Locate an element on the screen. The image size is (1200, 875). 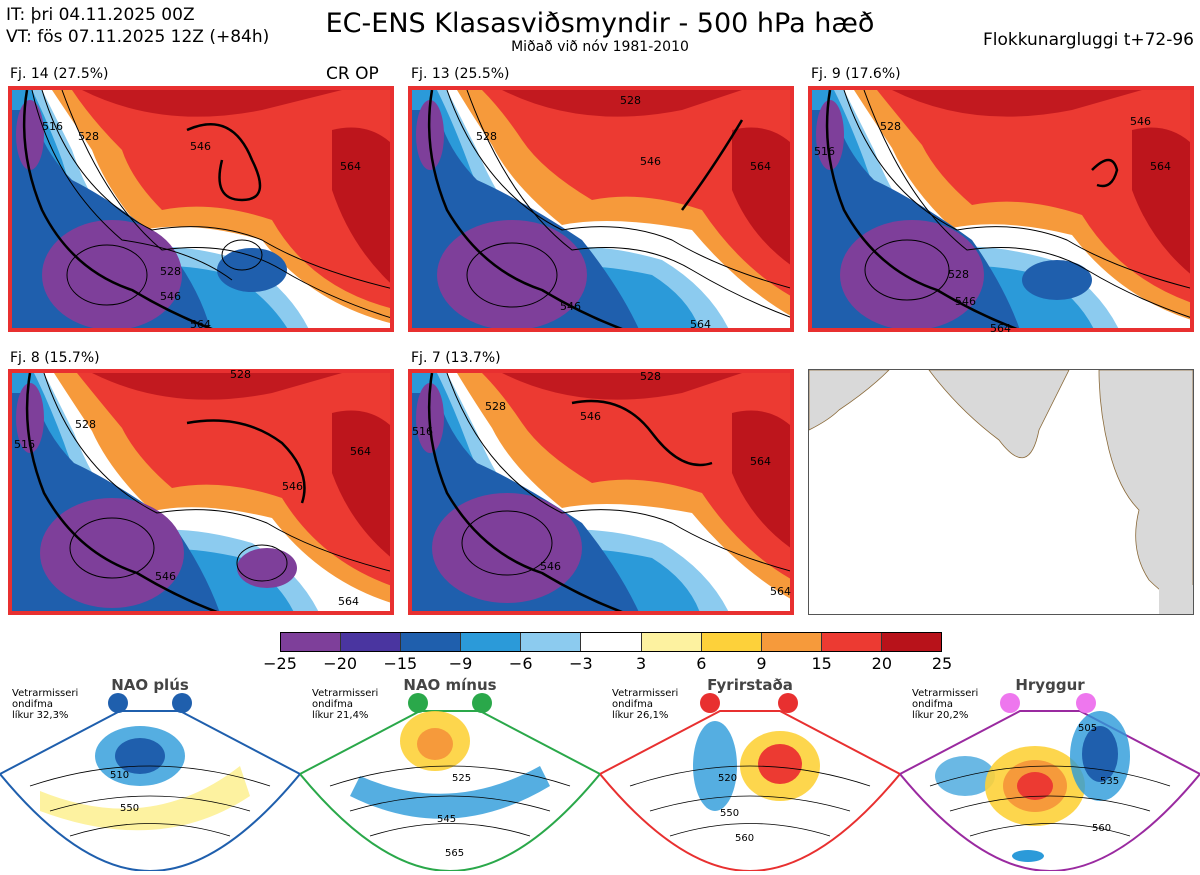
regime-title: NAO plús is located at coordinates (150, 685).